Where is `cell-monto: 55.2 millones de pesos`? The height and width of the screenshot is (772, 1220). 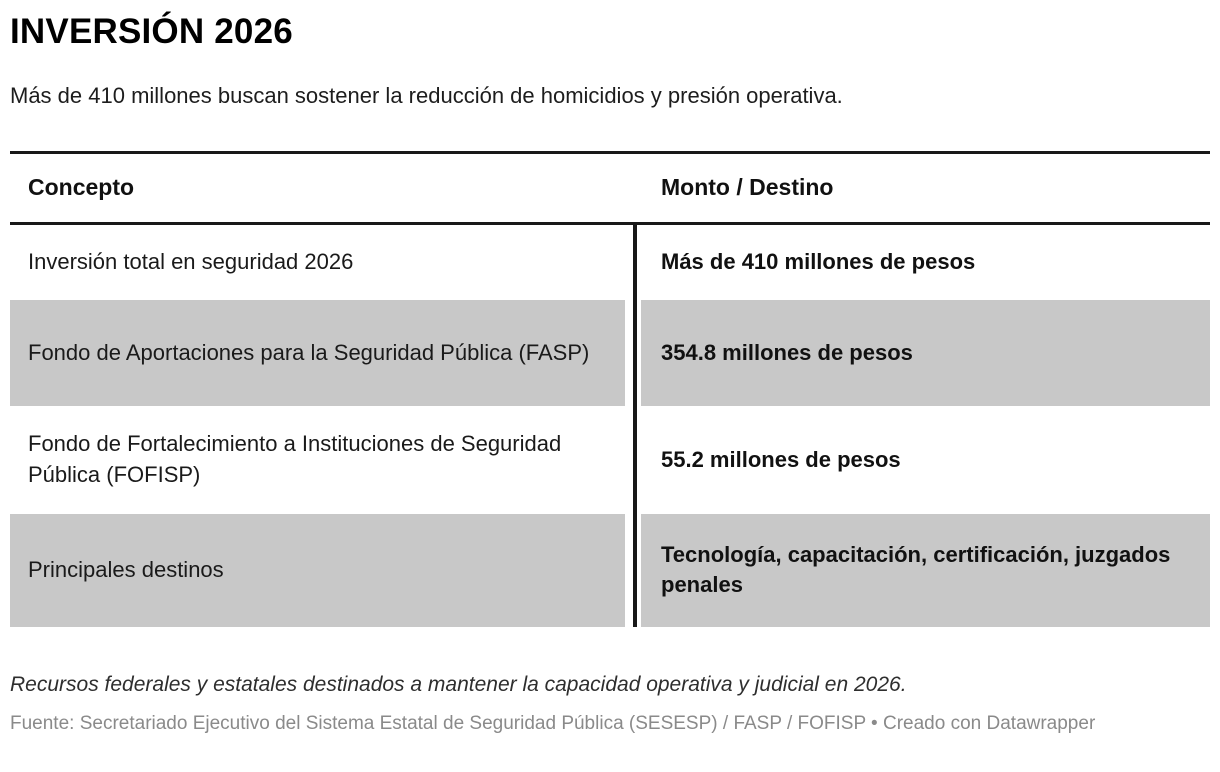
cell-monto: 55.2 millones de pesos is located at coordinates (921, 460).